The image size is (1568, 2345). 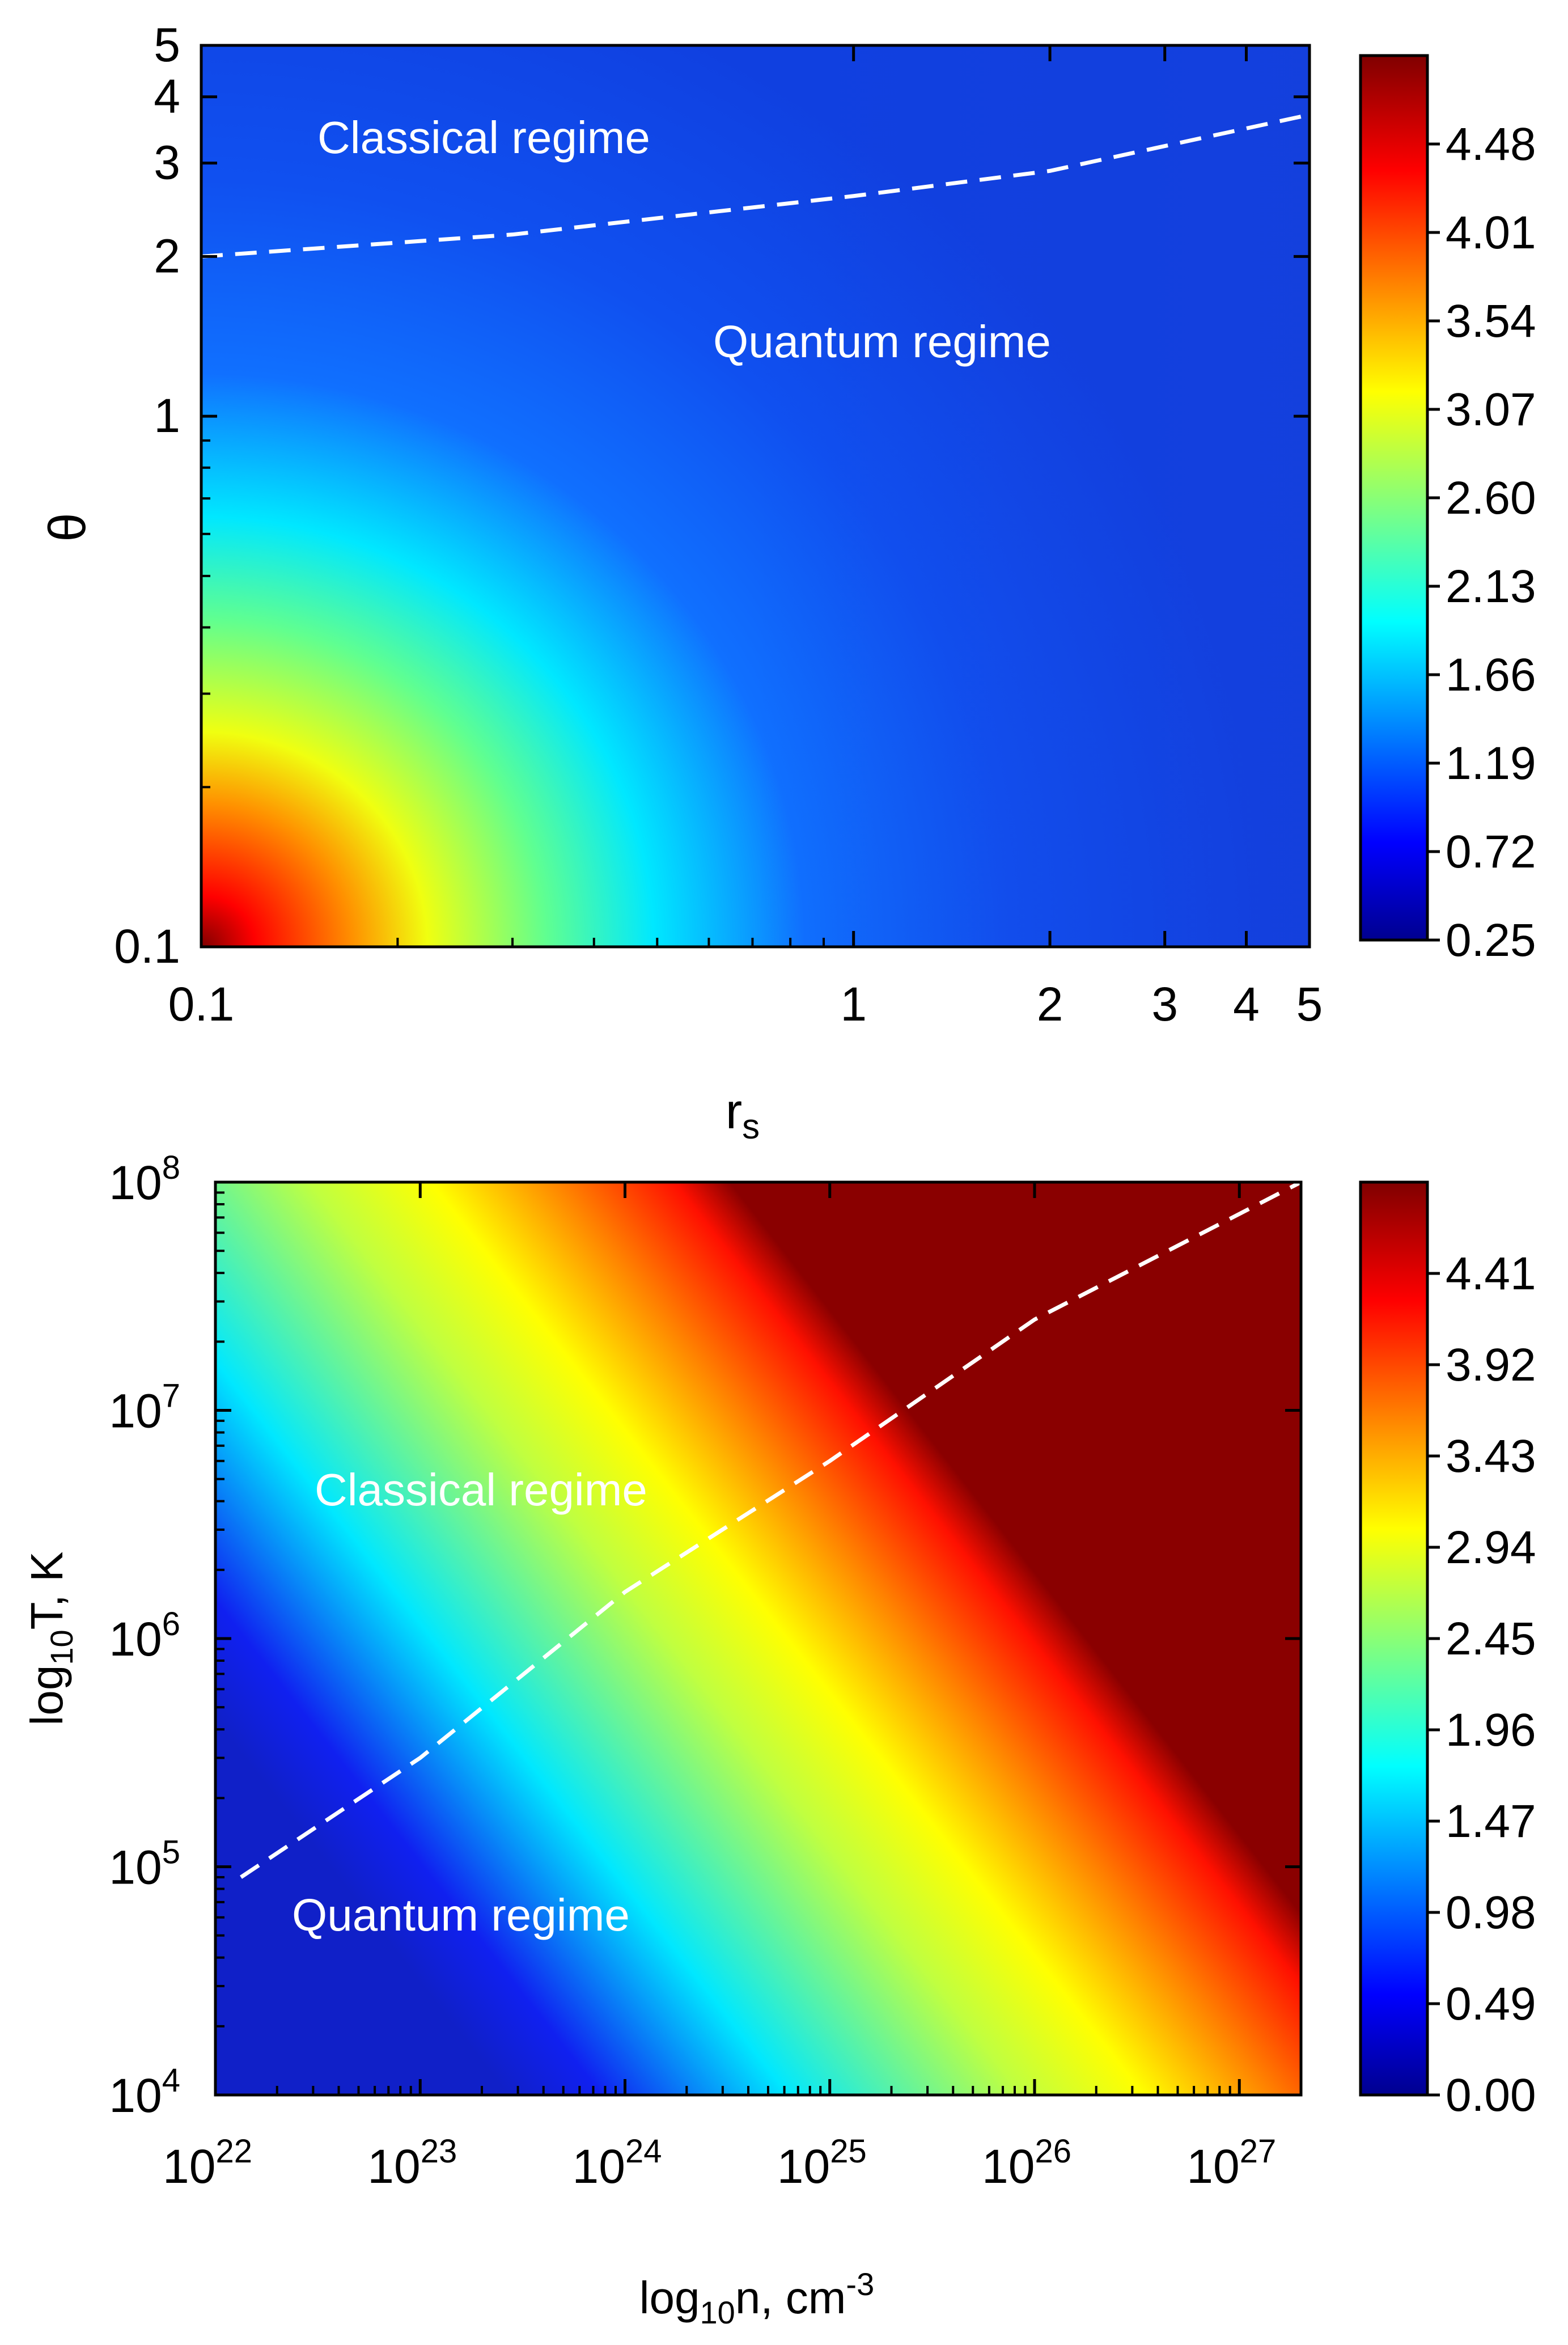 I want to click on top-y-tick-label: 3, so click(x=167, y=163).